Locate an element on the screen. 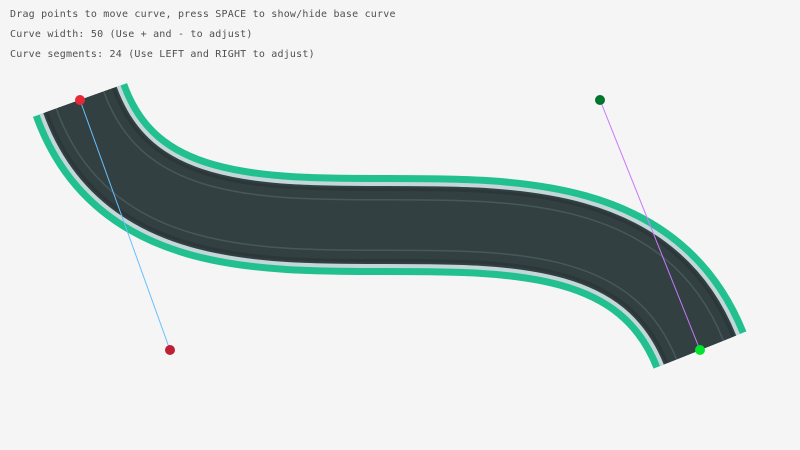 Image resolution: width=800 pixels, height=450 pixels. start-tangent-handle is located at coordinates (170, 350).